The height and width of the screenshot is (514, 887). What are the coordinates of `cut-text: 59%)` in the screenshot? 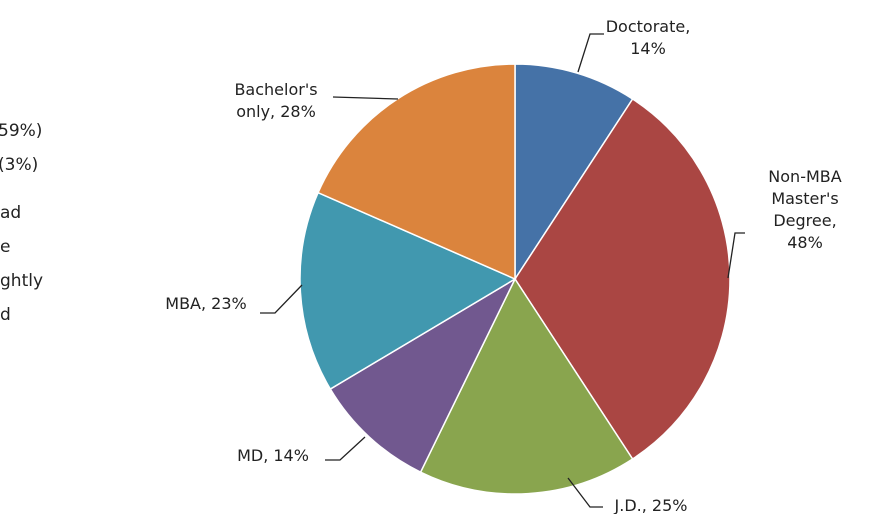 It's located at (21, 131).